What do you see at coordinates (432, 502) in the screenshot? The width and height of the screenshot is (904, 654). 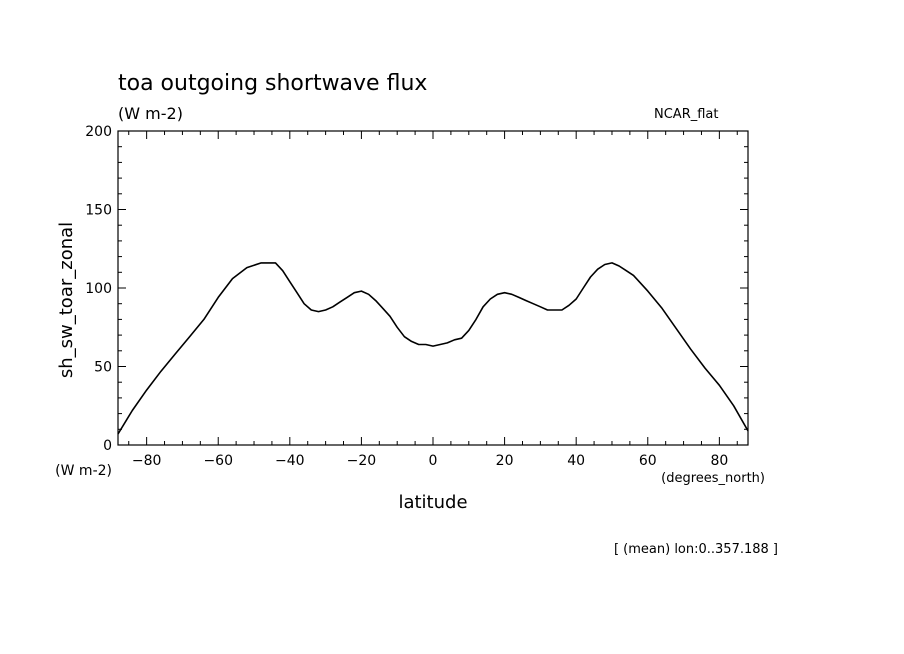 I see `x-axis-label: latitude` at bounding box center [432, 502].